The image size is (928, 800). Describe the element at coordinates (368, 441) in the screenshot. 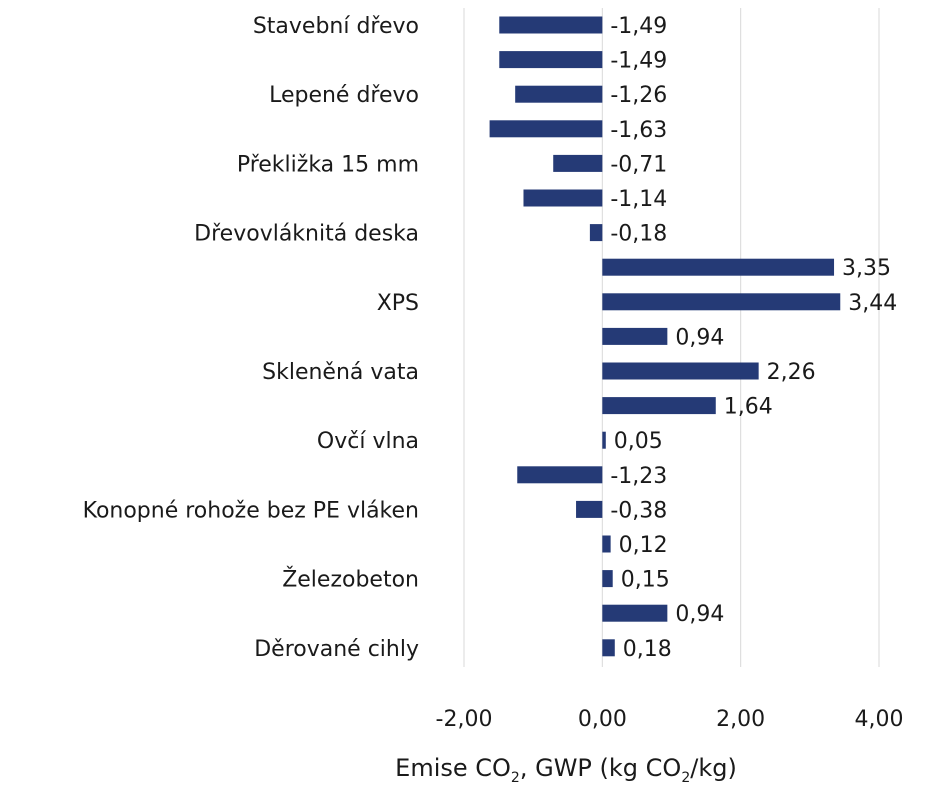

I see `category-label: Ovčí vlna` at that location.